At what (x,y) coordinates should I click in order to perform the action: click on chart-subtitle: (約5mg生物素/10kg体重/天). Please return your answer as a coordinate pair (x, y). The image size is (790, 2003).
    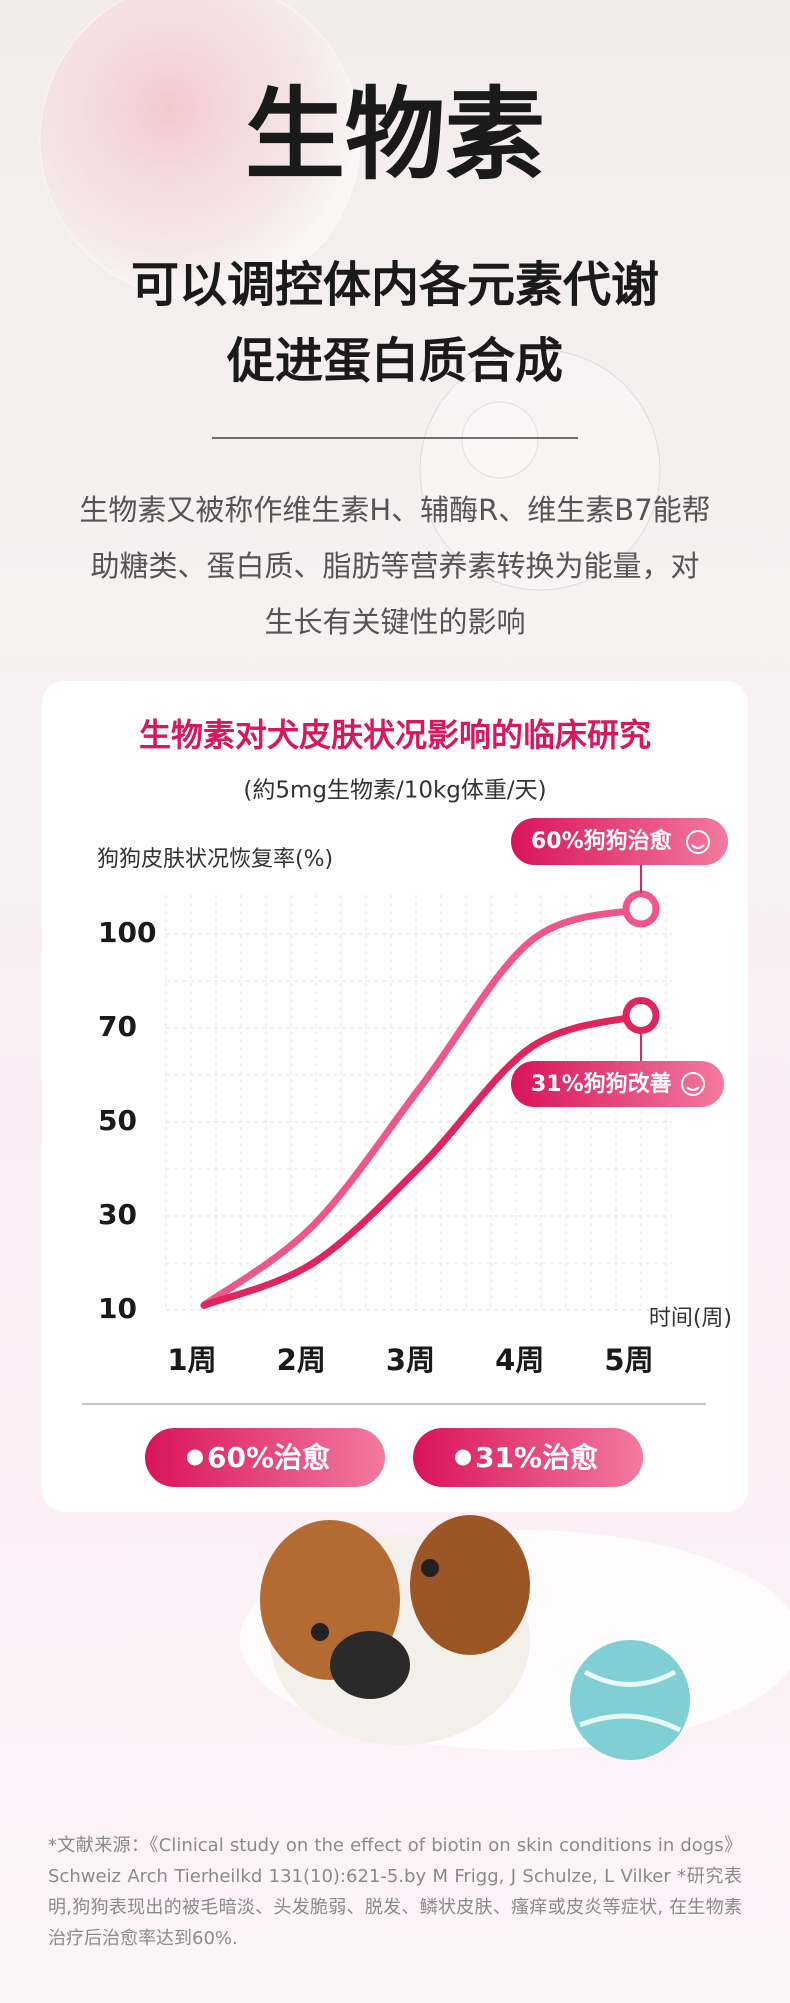
    Looking at the image, I should click on (394, 791).